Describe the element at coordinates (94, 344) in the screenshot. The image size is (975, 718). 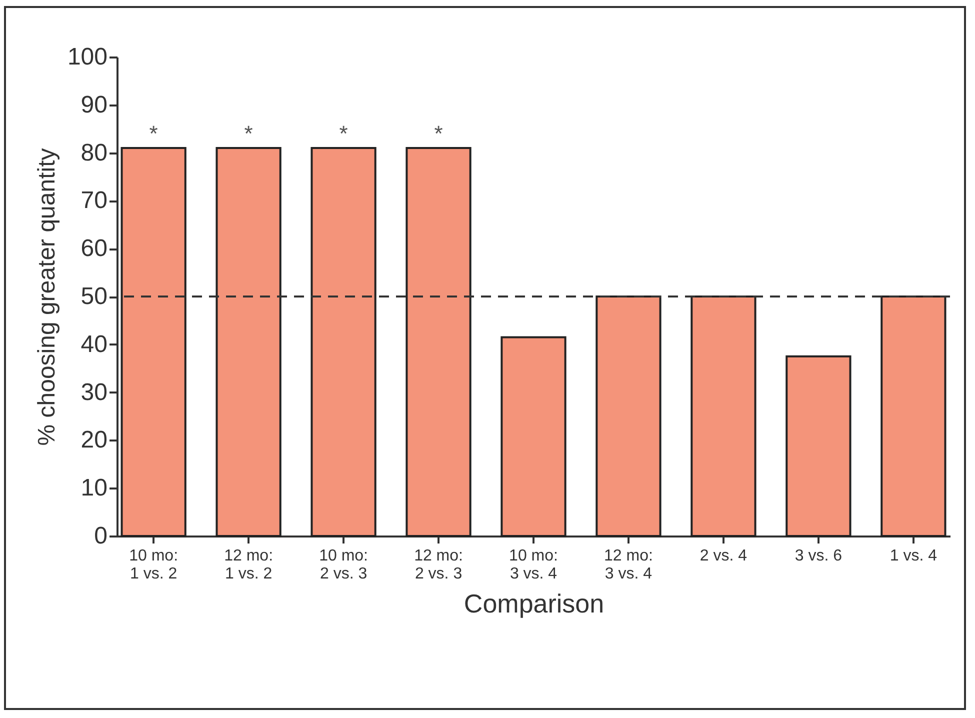
I see `y-tick-label: 40` at that location.